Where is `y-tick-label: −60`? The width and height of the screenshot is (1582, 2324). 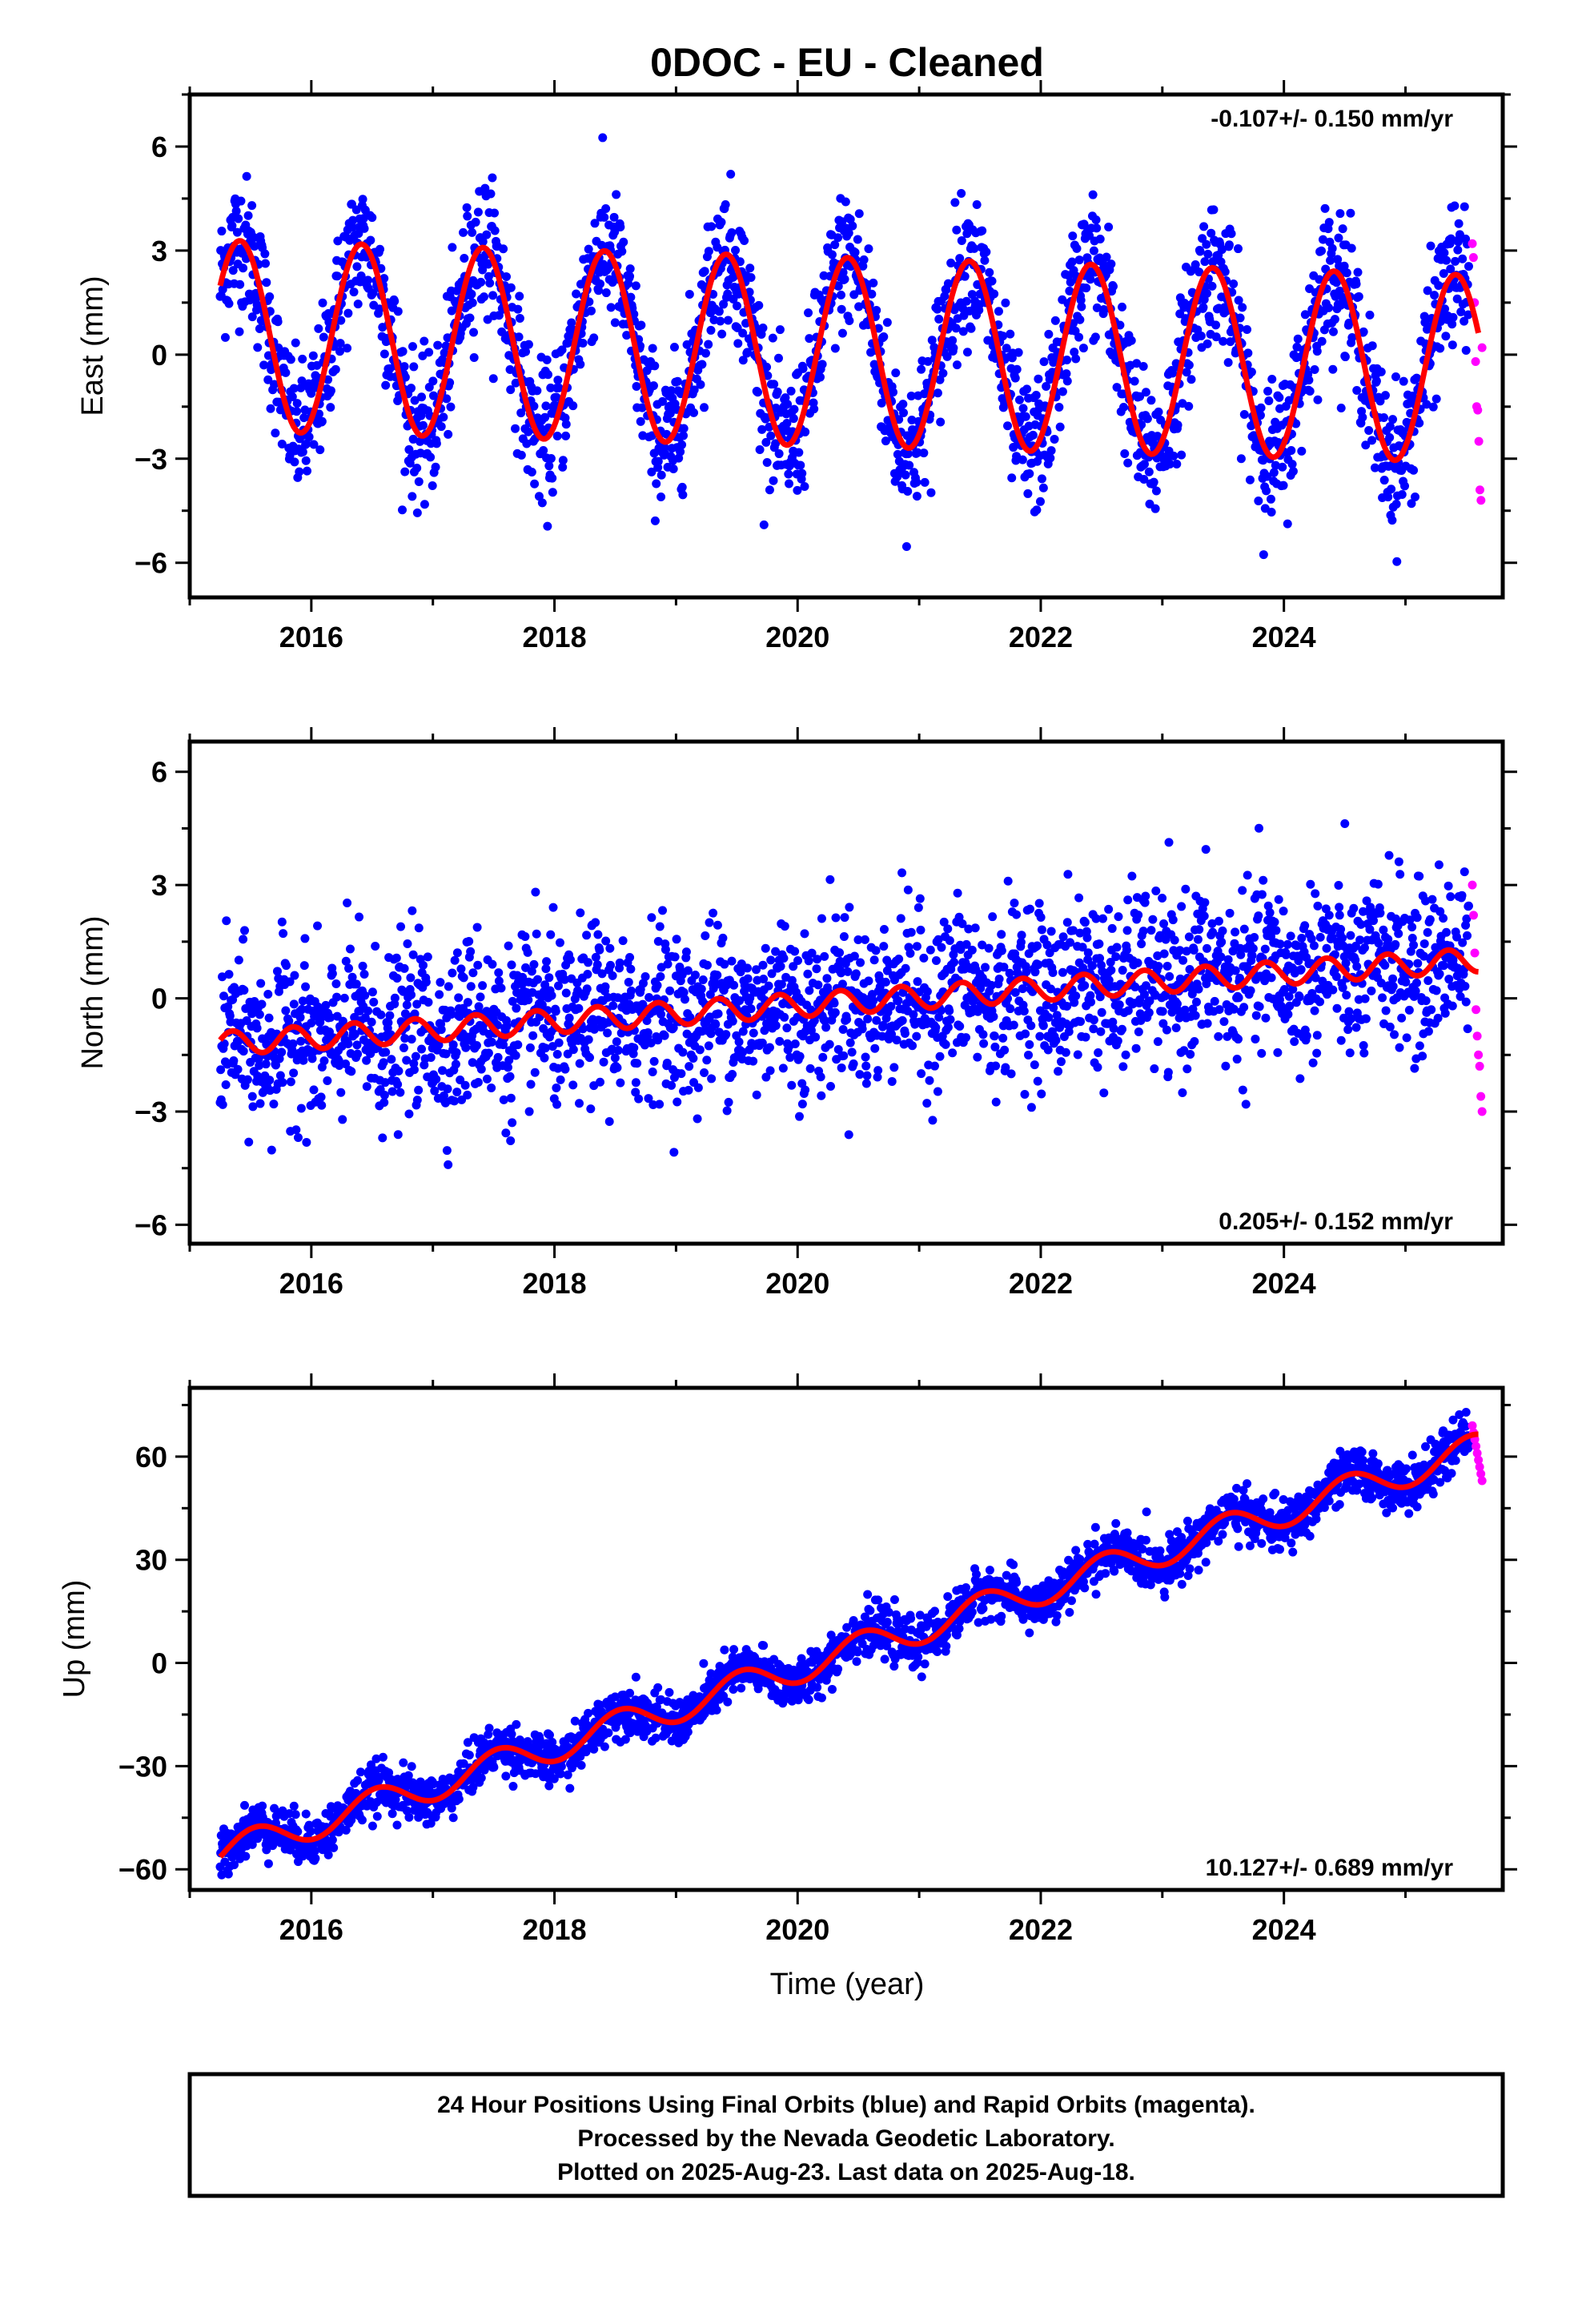
y-tick-label: −60 is located at coordinates (142, 1869).